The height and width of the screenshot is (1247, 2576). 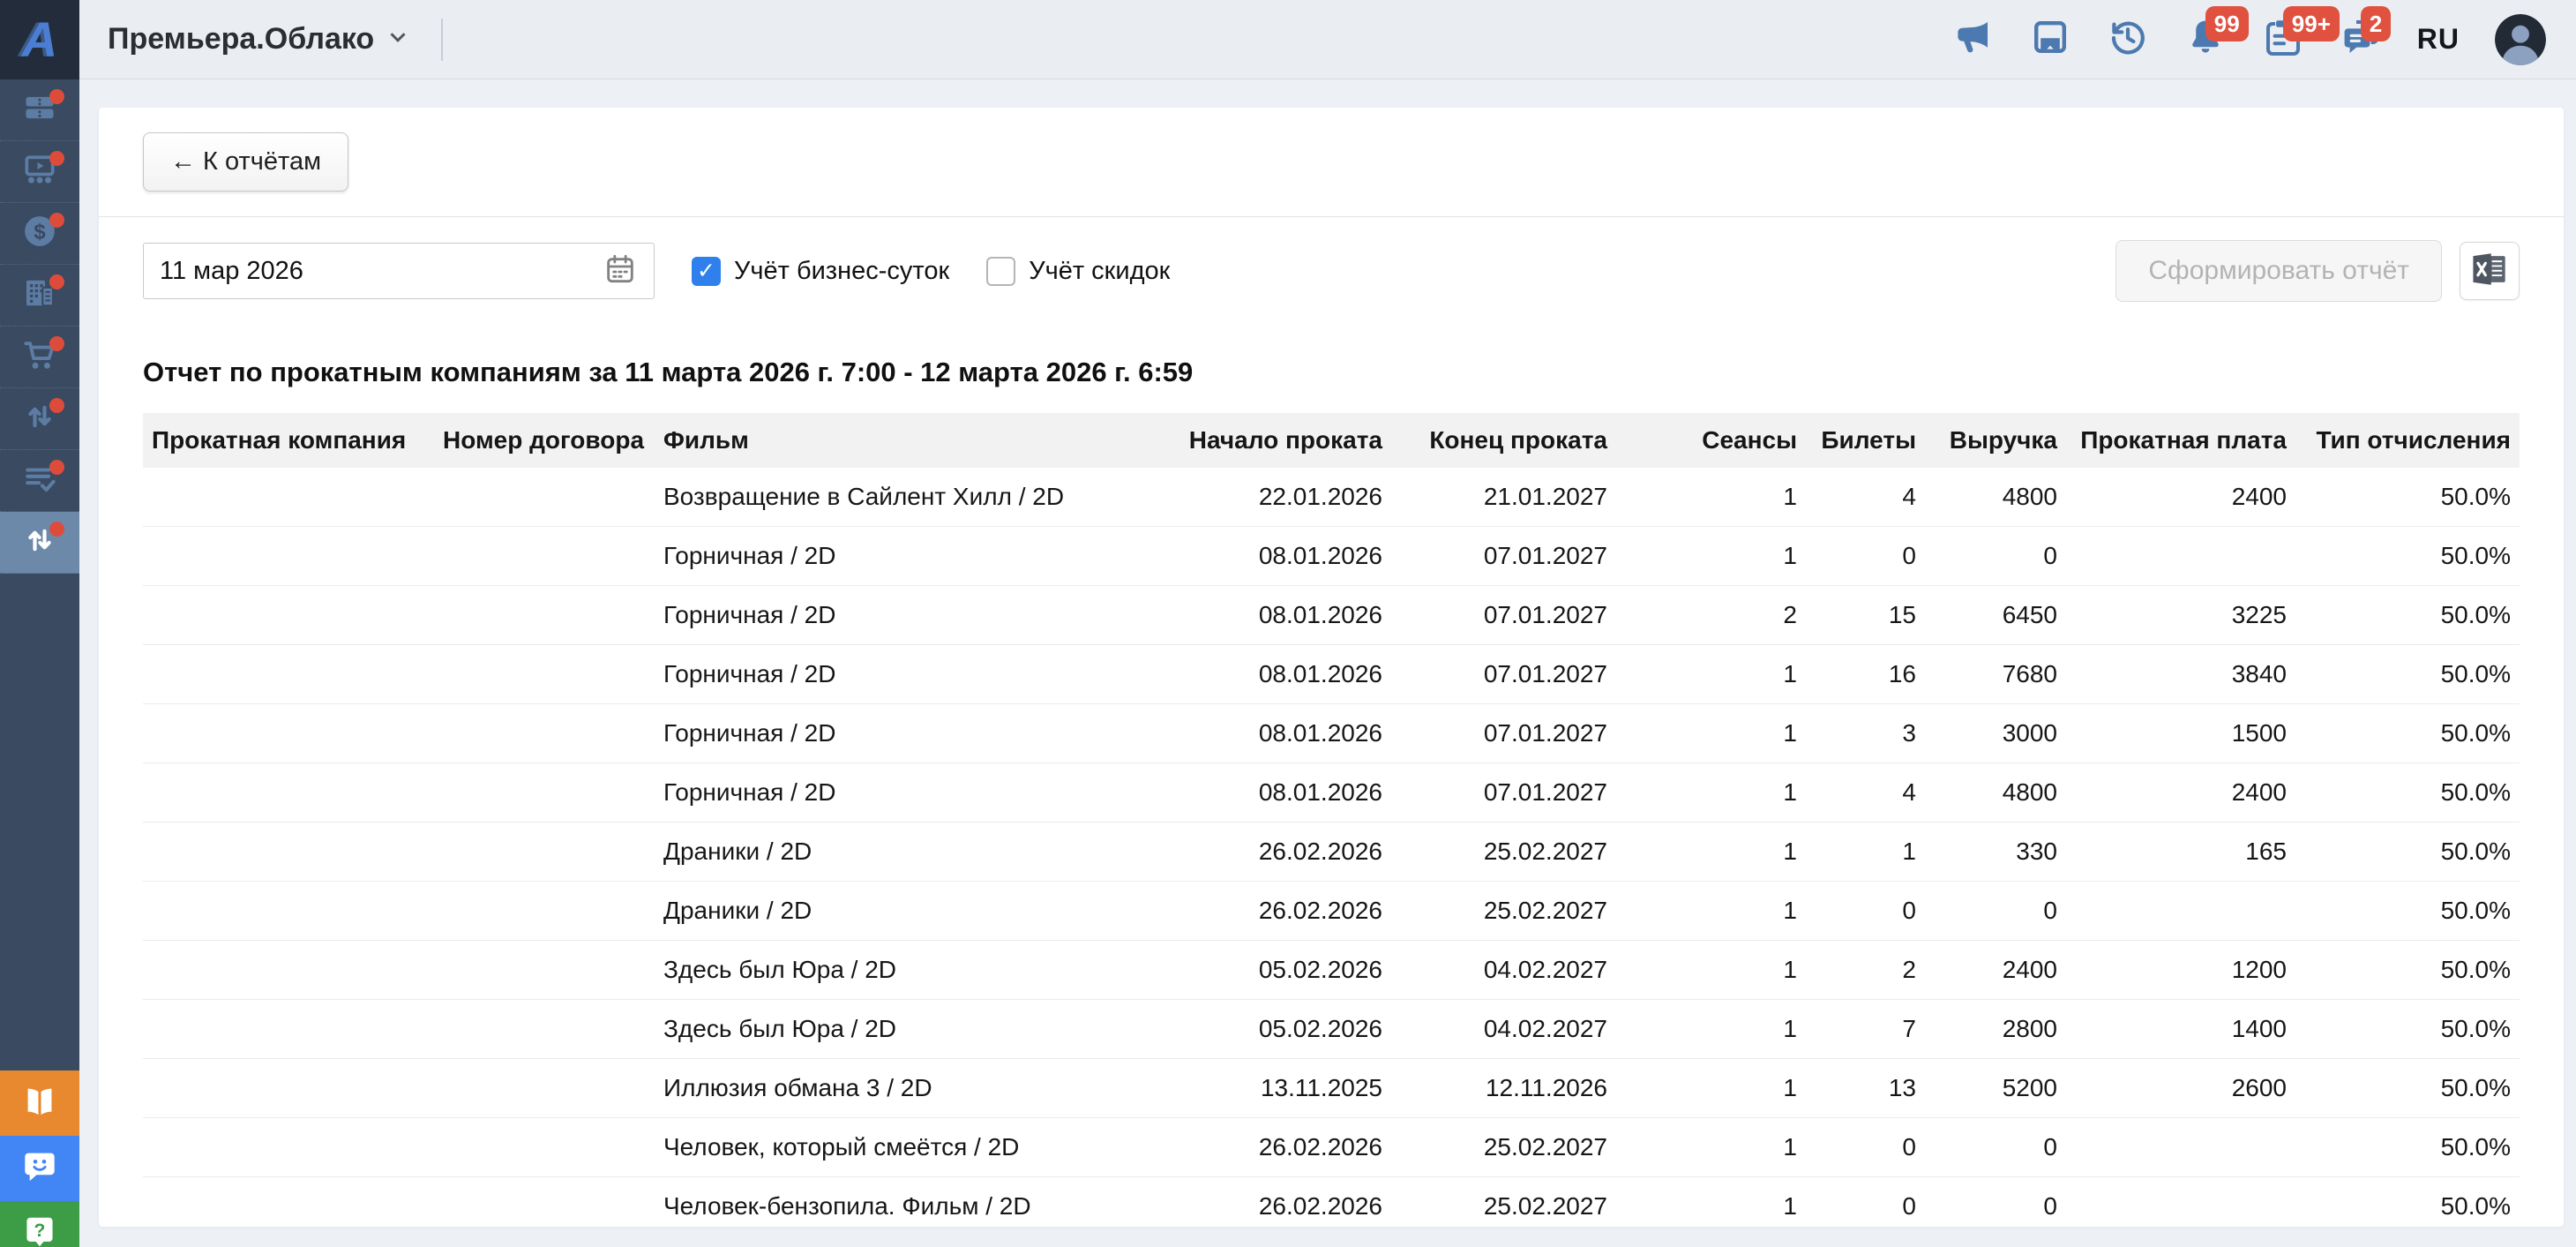 What do you see at coordinates (1078, 271) in the screenshot?
I see `checkbox-discounts: Учёт скидок` at bounding box center [1078, 271].